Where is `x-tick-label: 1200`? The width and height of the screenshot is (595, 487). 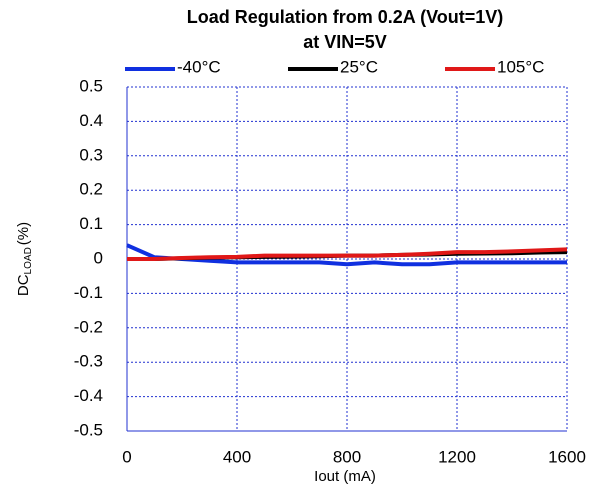
x-tick-label: 1200 is located at coordinates (457, 456).